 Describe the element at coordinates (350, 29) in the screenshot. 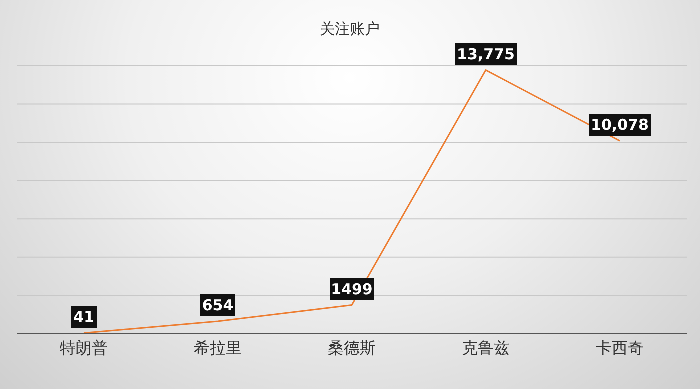

I see `chart-title: 关注账户` at that location.